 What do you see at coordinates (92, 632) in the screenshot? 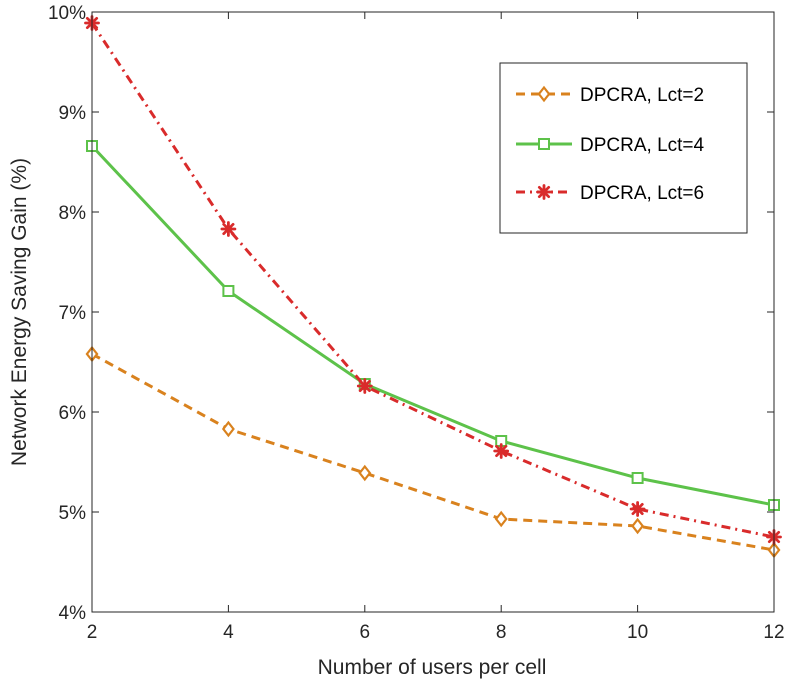
I see `x-tick-label: 2` at bounding box center [92, 632].